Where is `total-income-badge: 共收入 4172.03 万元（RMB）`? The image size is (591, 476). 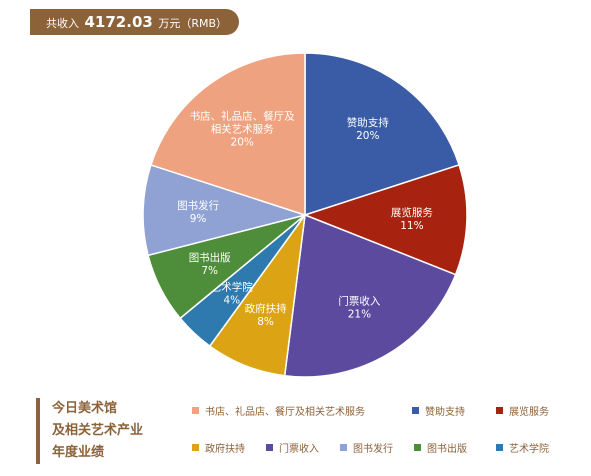
total-income-badge: 共收入 4172.03 万元（RMB） is located at coordinates (135, 22).